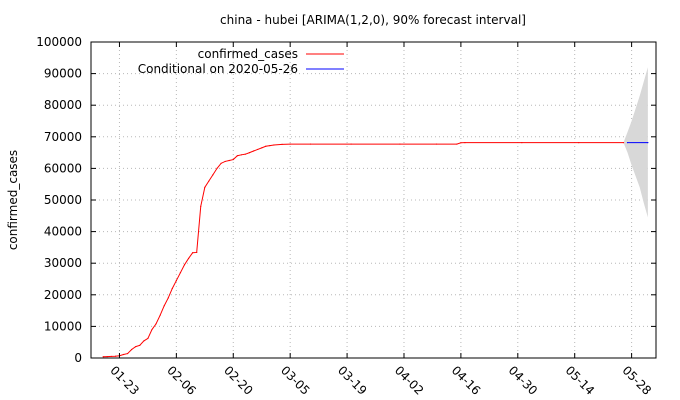 This screenshot has width=680, height=400. Describe the element at coordinates (295, 380) in the screenshot. I see `x-tick-label: 03-05` at that location.